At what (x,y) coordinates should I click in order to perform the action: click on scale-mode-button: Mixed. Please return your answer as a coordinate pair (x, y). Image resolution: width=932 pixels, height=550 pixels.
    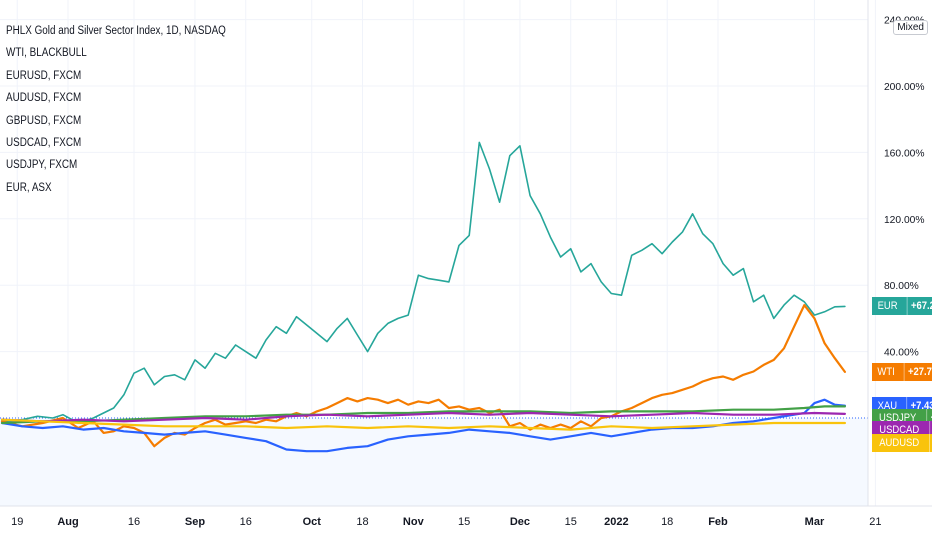
    Looking at the image, I should click on (910, 27).